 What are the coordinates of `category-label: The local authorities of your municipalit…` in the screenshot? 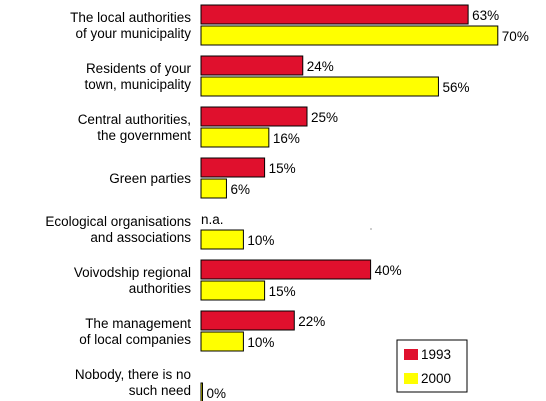 It's located at (130, 25).